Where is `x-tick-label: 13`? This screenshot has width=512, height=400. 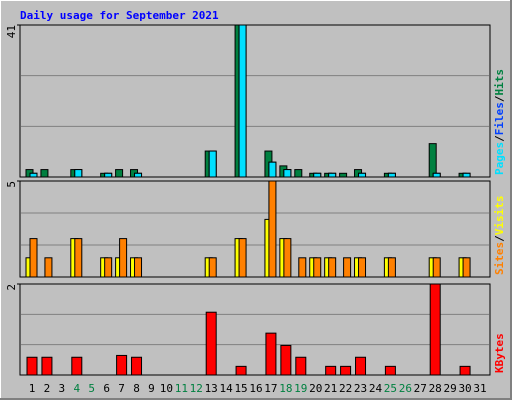 x-tick-label: 13 is located at coordinates (211, 388).